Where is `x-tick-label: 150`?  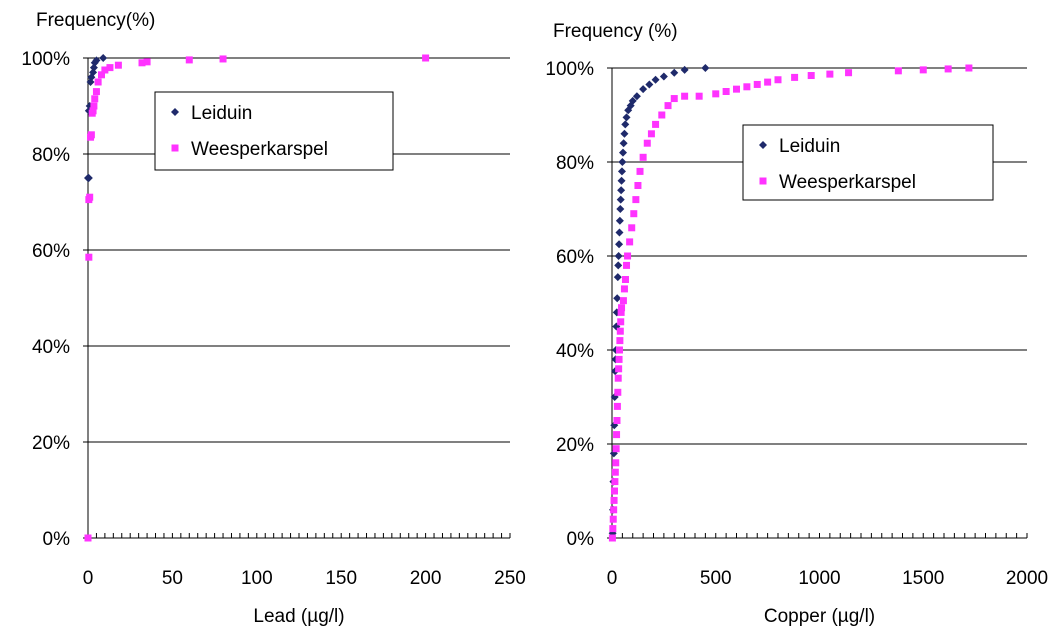 x-tick-label: 150 is located at coordinates (341, 578).